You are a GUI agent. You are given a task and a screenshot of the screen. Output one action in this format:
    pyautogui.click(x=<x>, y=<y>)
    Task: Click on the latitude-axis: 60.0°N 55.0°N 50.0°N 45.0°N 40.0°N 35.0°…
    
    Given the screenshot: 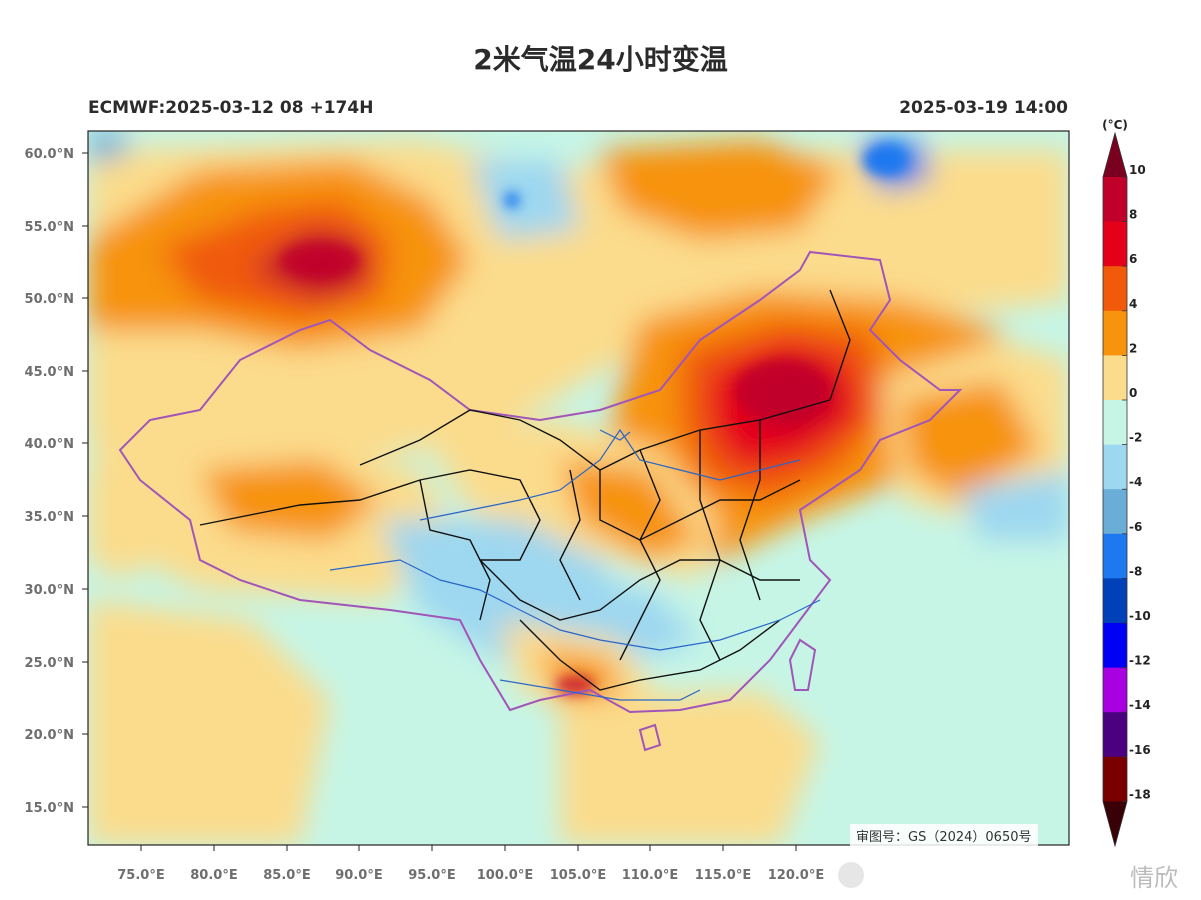 What is the action you would take?
    pyautogui.click(x=49, y=481)
    